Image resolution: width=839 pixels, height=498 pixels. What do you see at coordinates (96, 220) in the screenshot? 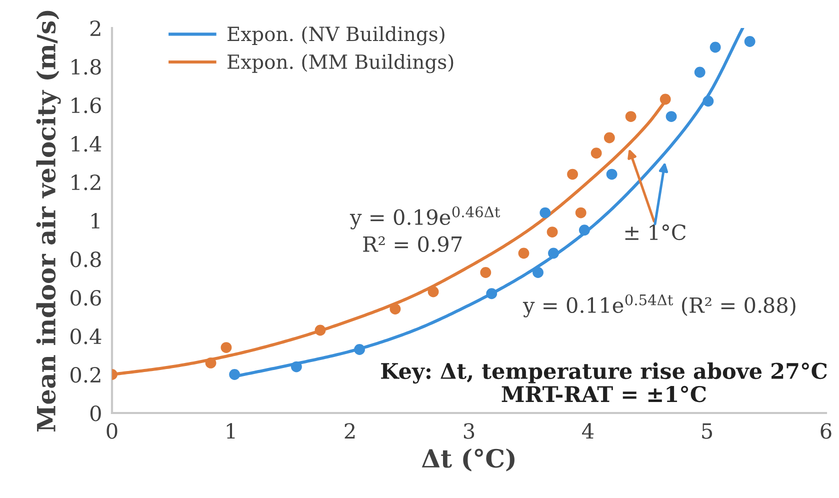
I see `y-tick-label: 1` at bounding box center [96, 220].